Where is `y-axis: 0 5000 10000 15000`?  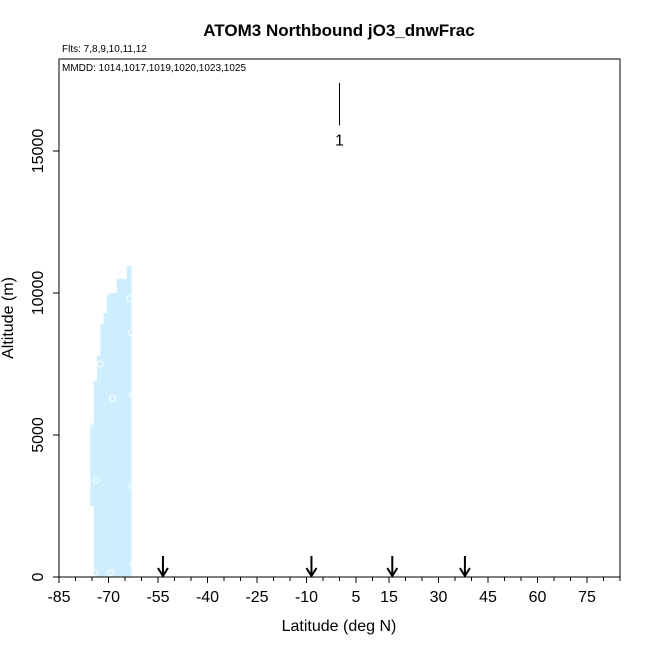
y-axis: 0 5000 10000 15000 is located at coordinates (44, 355).